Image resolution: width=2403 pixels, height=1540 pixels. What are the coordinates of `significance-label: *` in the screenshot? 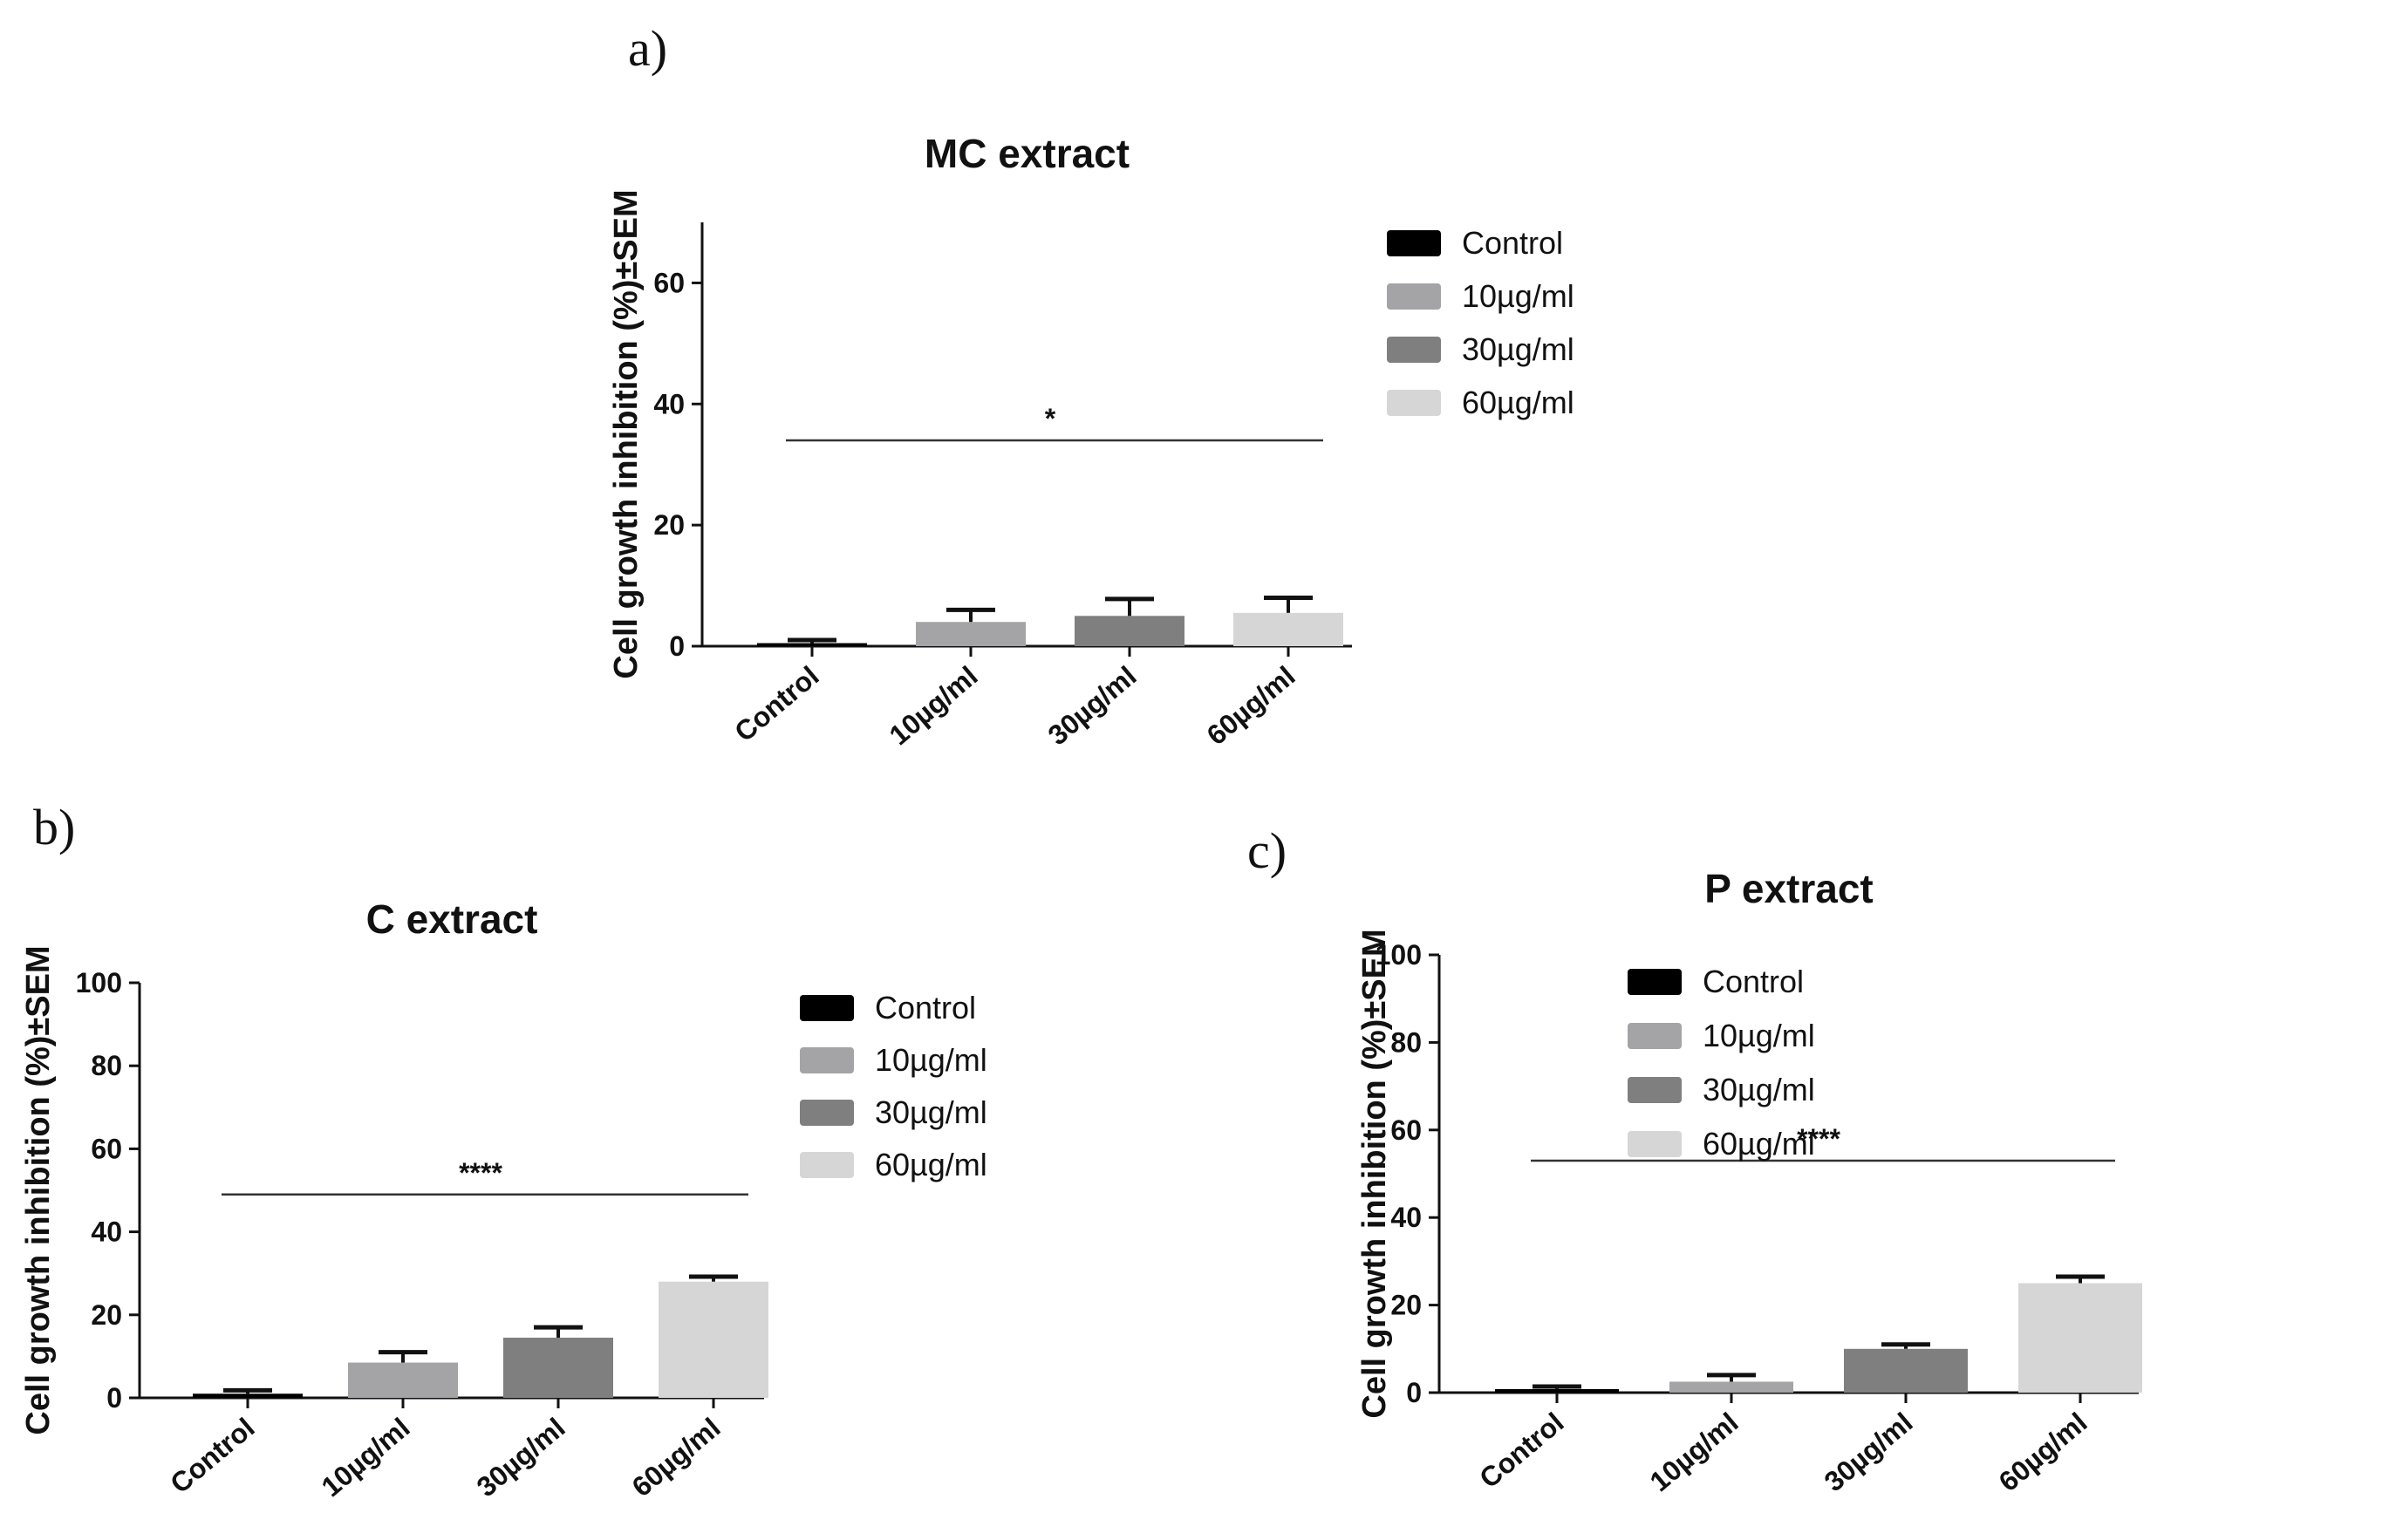 It's located at (1050, 419).